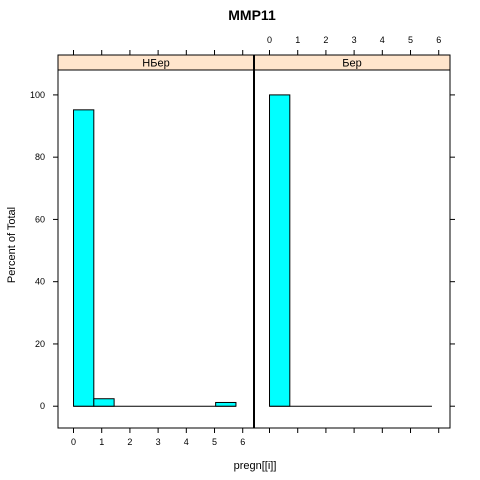 This screenshot has height=480, width=480. What do you see at coordinates (42, 406) in the screenshot?
I see `y-tick-label: 0` at bounding box center [42, 406].